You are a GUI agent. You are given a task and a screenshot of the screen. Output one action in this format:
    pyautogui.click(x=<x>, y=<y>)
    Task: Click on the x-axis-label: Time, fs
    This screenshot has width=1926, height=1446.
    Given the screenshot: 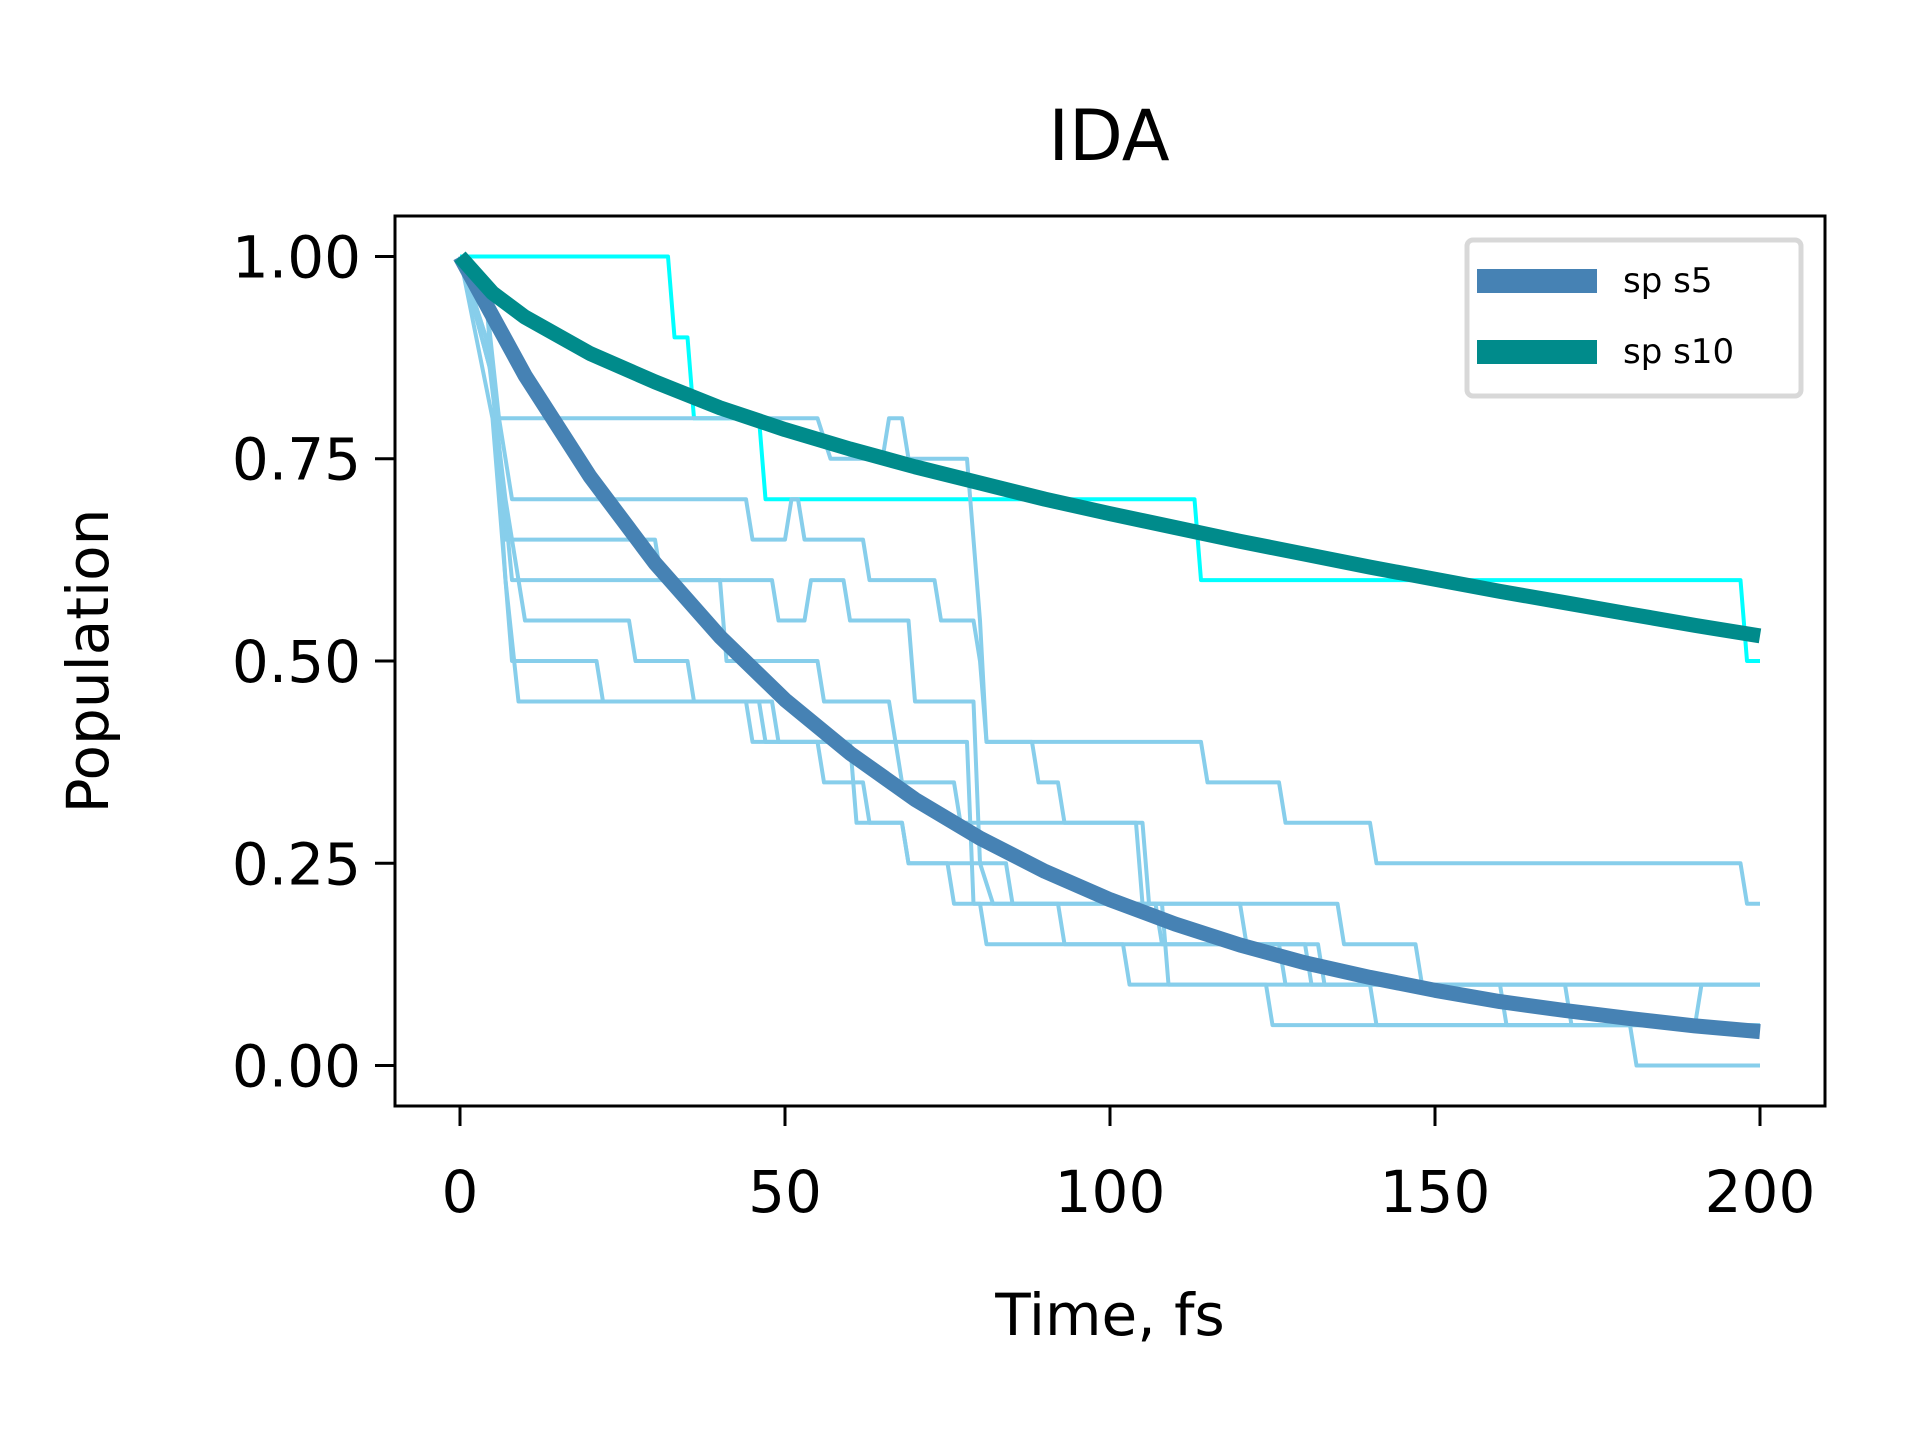 What is the action you would take?
    pyautogui.click(x=1109, y=1315)
    